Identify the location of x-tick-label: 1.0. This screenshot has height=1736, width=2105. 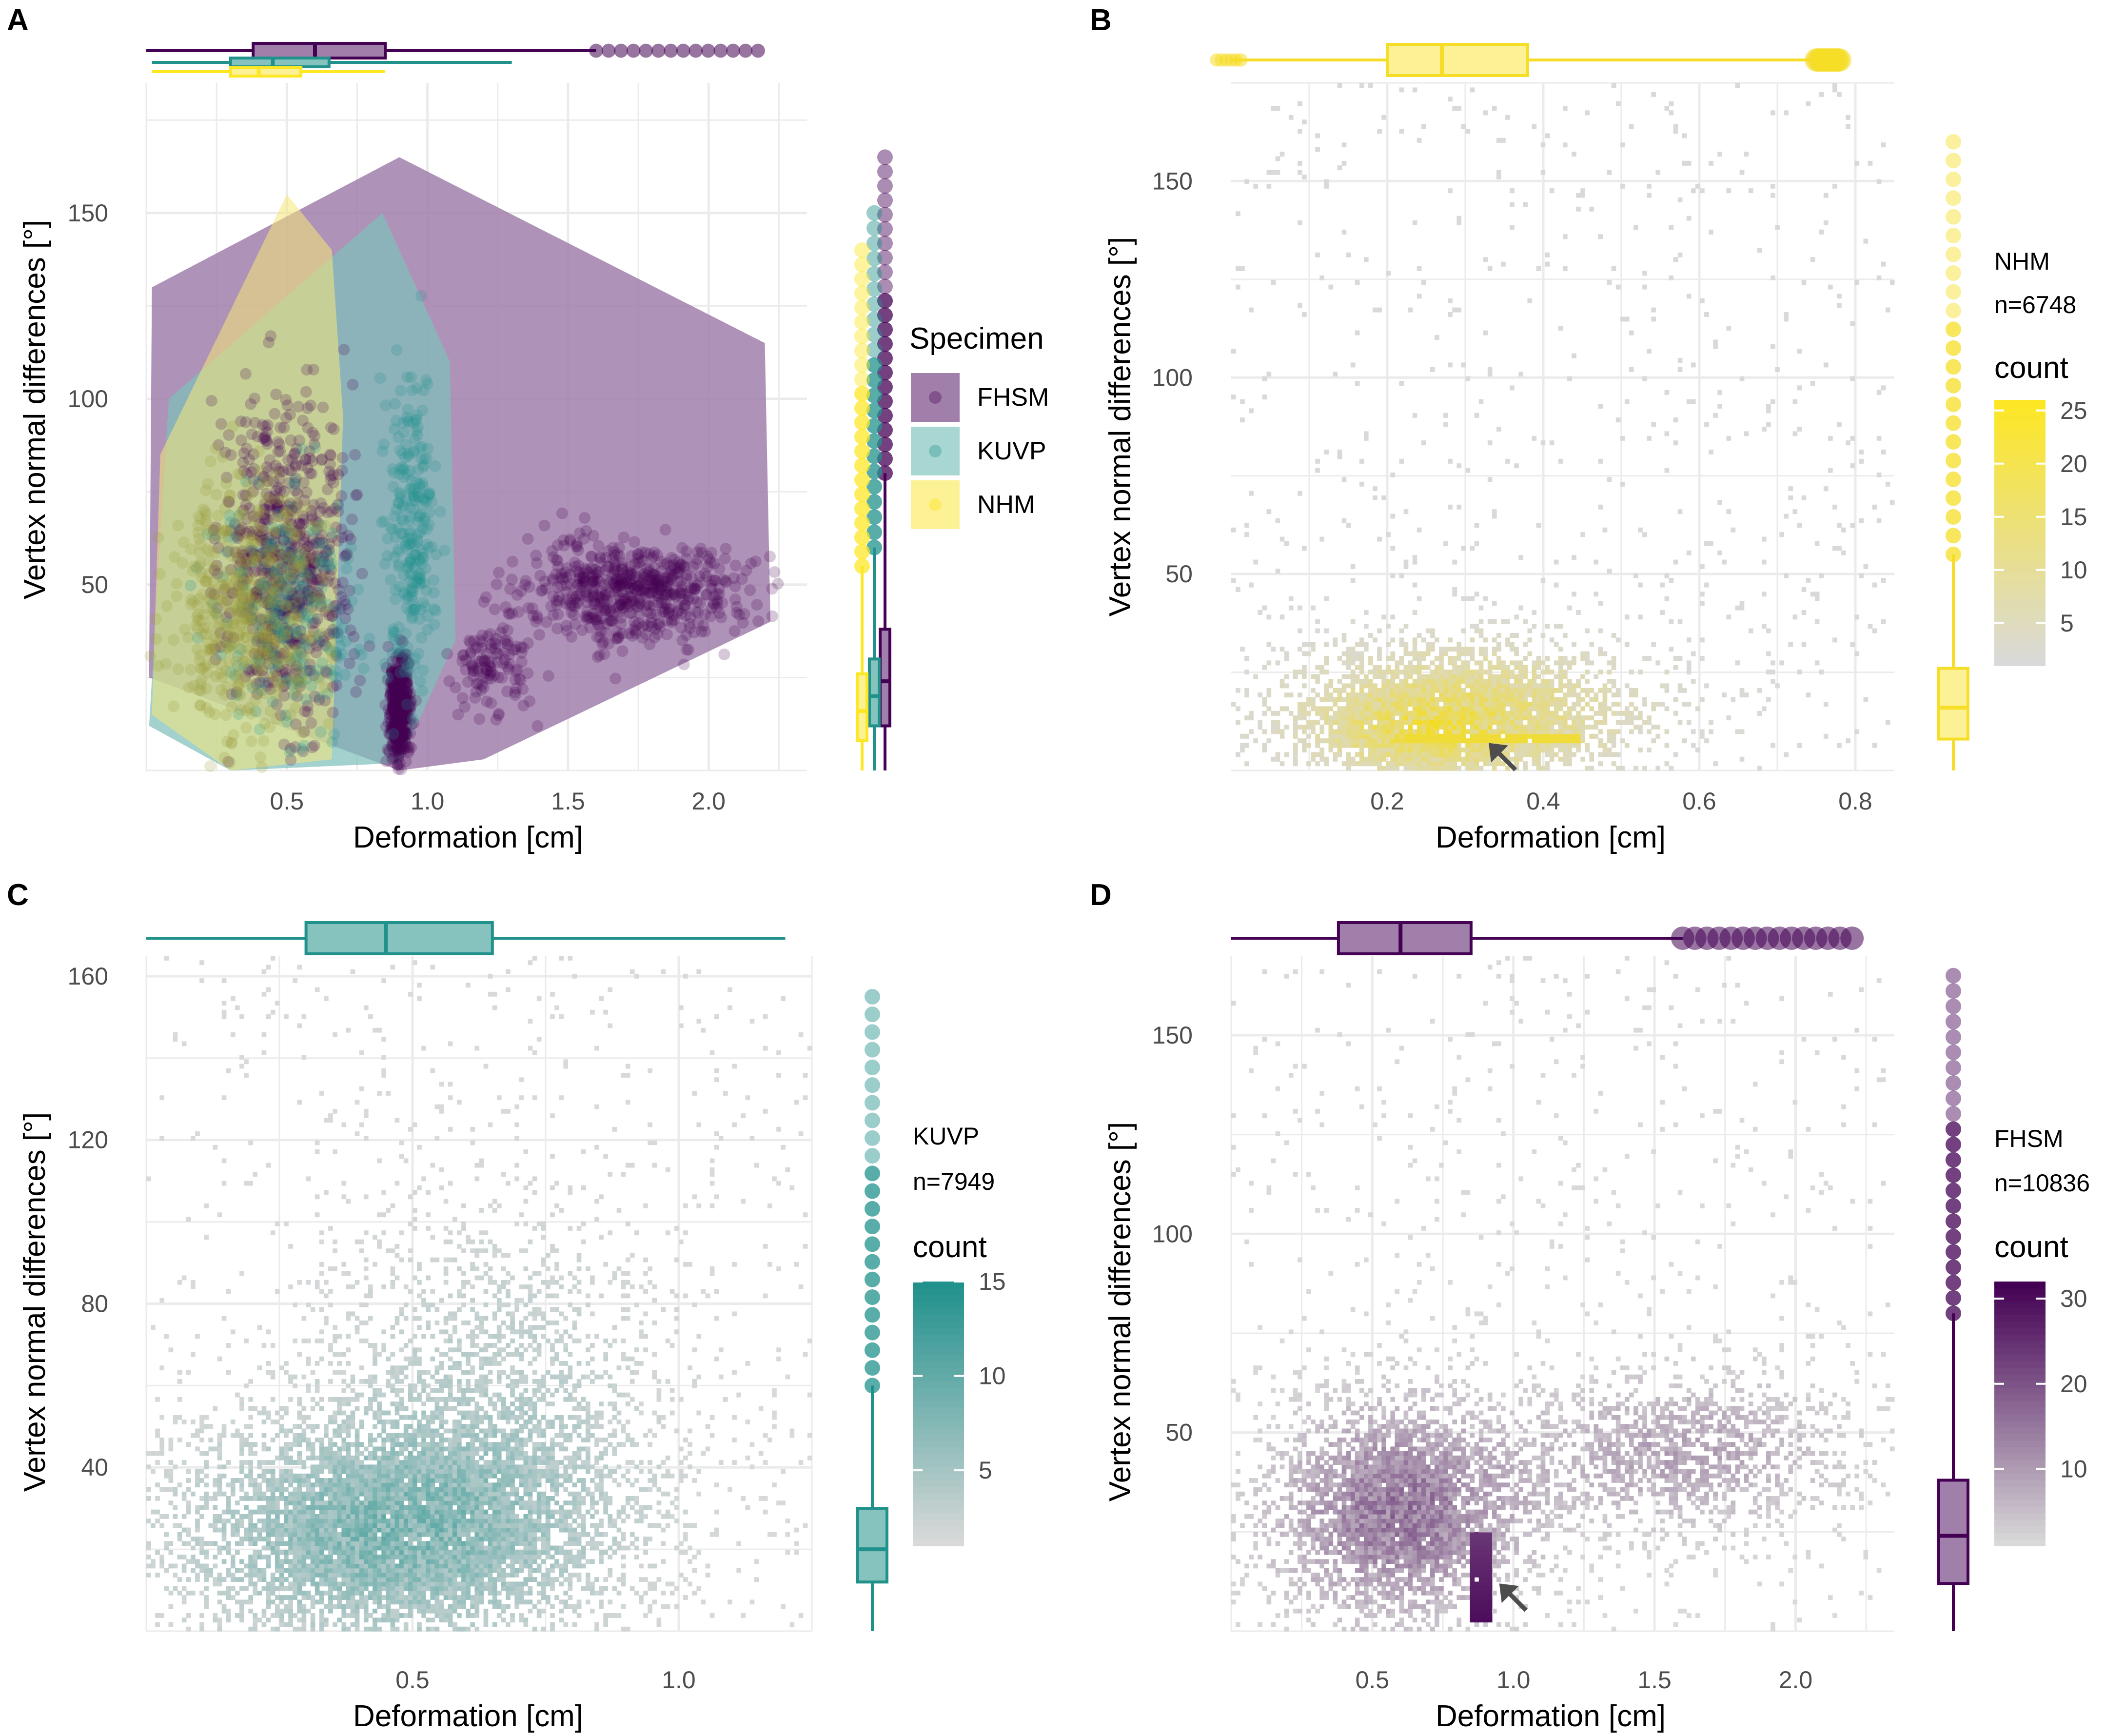
(428, 801).